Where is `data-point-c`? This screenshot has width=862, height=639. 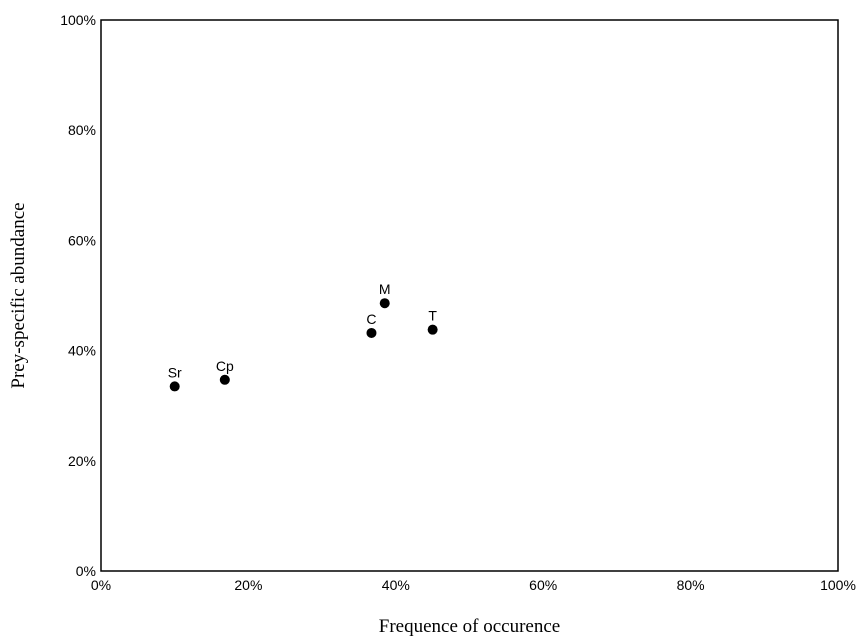 data-point-c is located at coordinates (371, 332).